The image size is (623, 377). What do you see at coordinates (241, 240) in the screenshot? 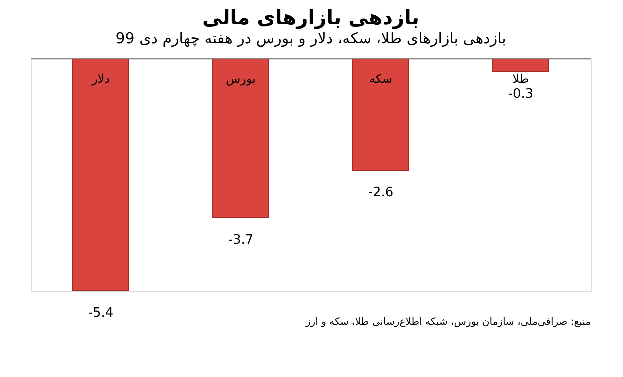
I see `data-label: -3.7` at bounding box center [241, 240].